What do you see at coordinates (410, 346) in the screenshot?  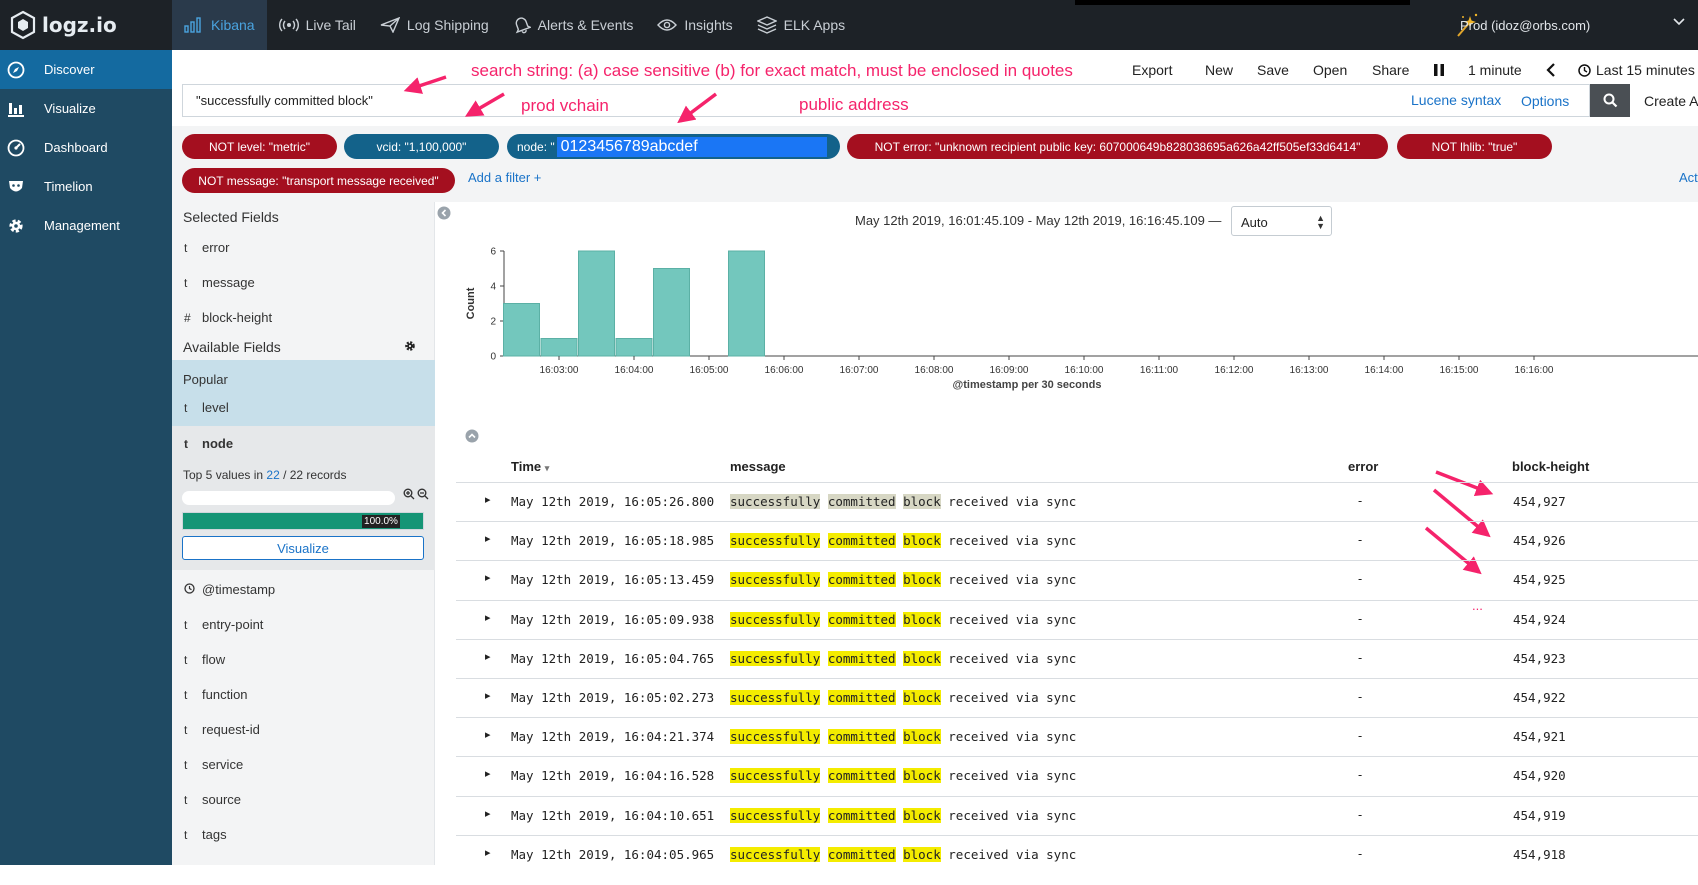 I see `gear-icon` at bounding box center [410, 346].